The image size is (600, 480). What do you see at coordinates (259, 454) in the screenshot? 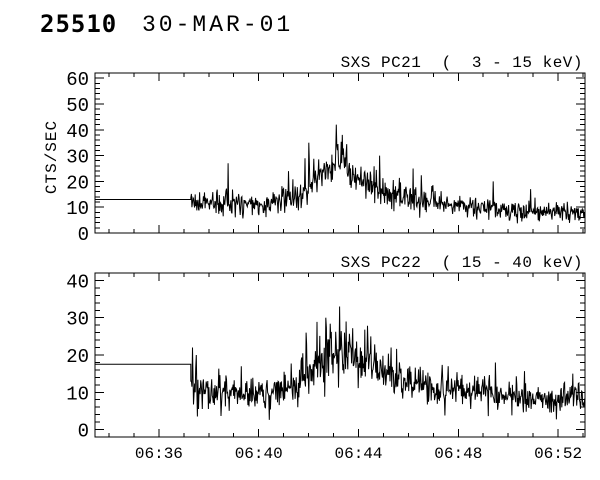
I see `x-tick-label: 06:40` at bounding box center [259, 454].